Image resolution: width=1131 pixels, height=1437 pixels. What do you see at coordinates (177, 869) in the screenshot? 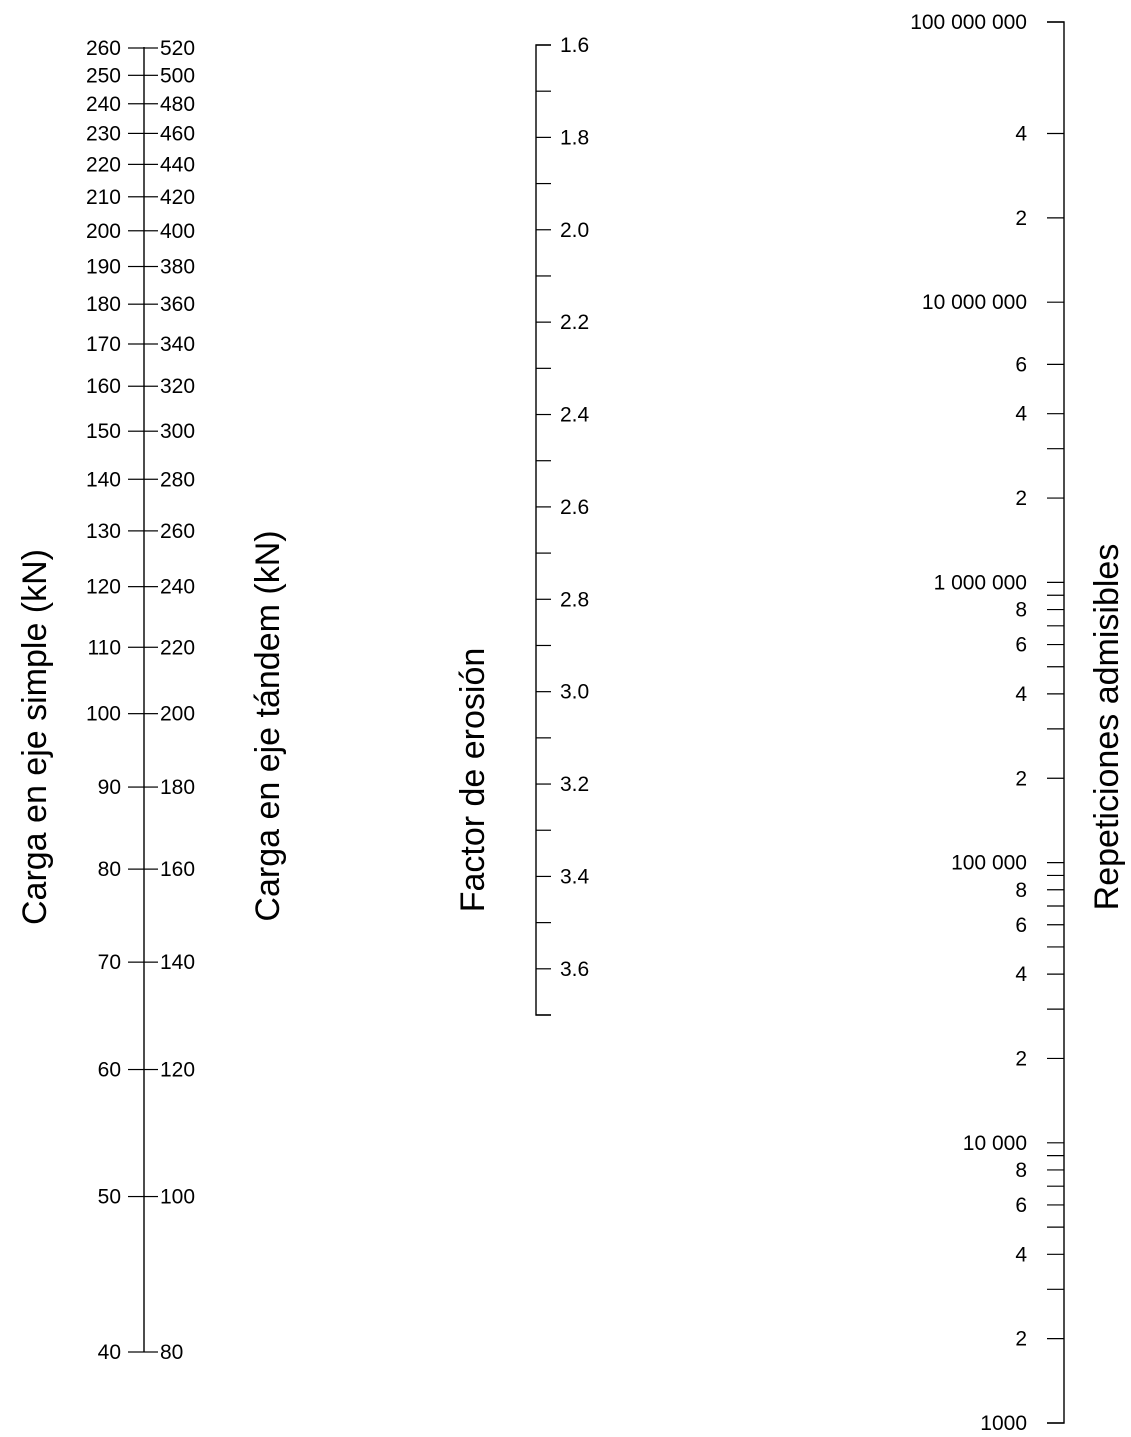
I see `load-tandem-tick-label: 160` at bounding box center [177, 869].